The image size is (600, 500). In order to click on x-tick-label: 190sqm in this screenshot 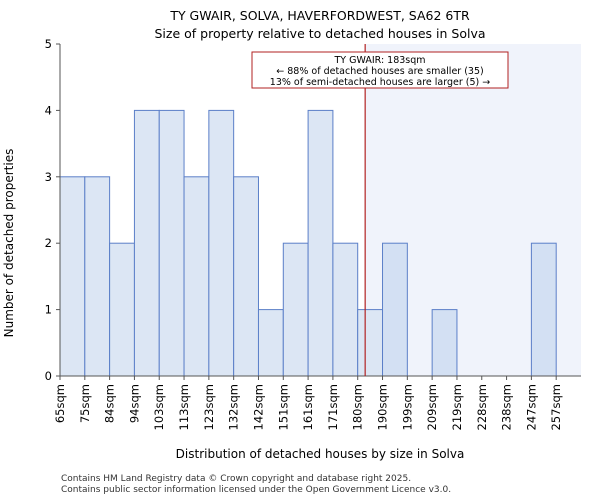, I will do `click(383, 407)`.